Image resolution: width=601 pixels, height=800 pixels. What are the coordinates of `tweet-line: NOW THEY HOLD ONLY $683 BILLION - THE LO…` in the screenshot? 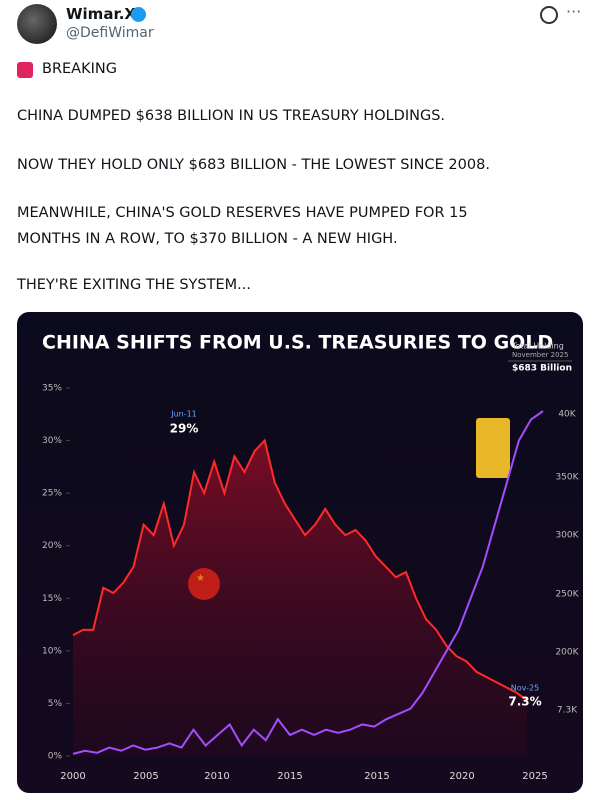 It's located at (253, 165).